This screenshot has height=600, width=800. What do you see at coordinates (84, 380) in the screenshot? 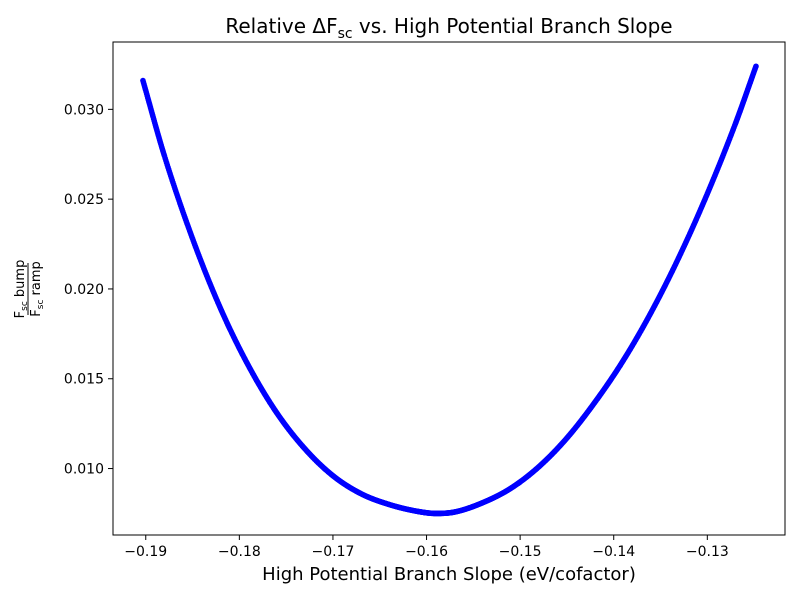
I see `y-tick-label: 0.015` at bounding box center [84, 380].